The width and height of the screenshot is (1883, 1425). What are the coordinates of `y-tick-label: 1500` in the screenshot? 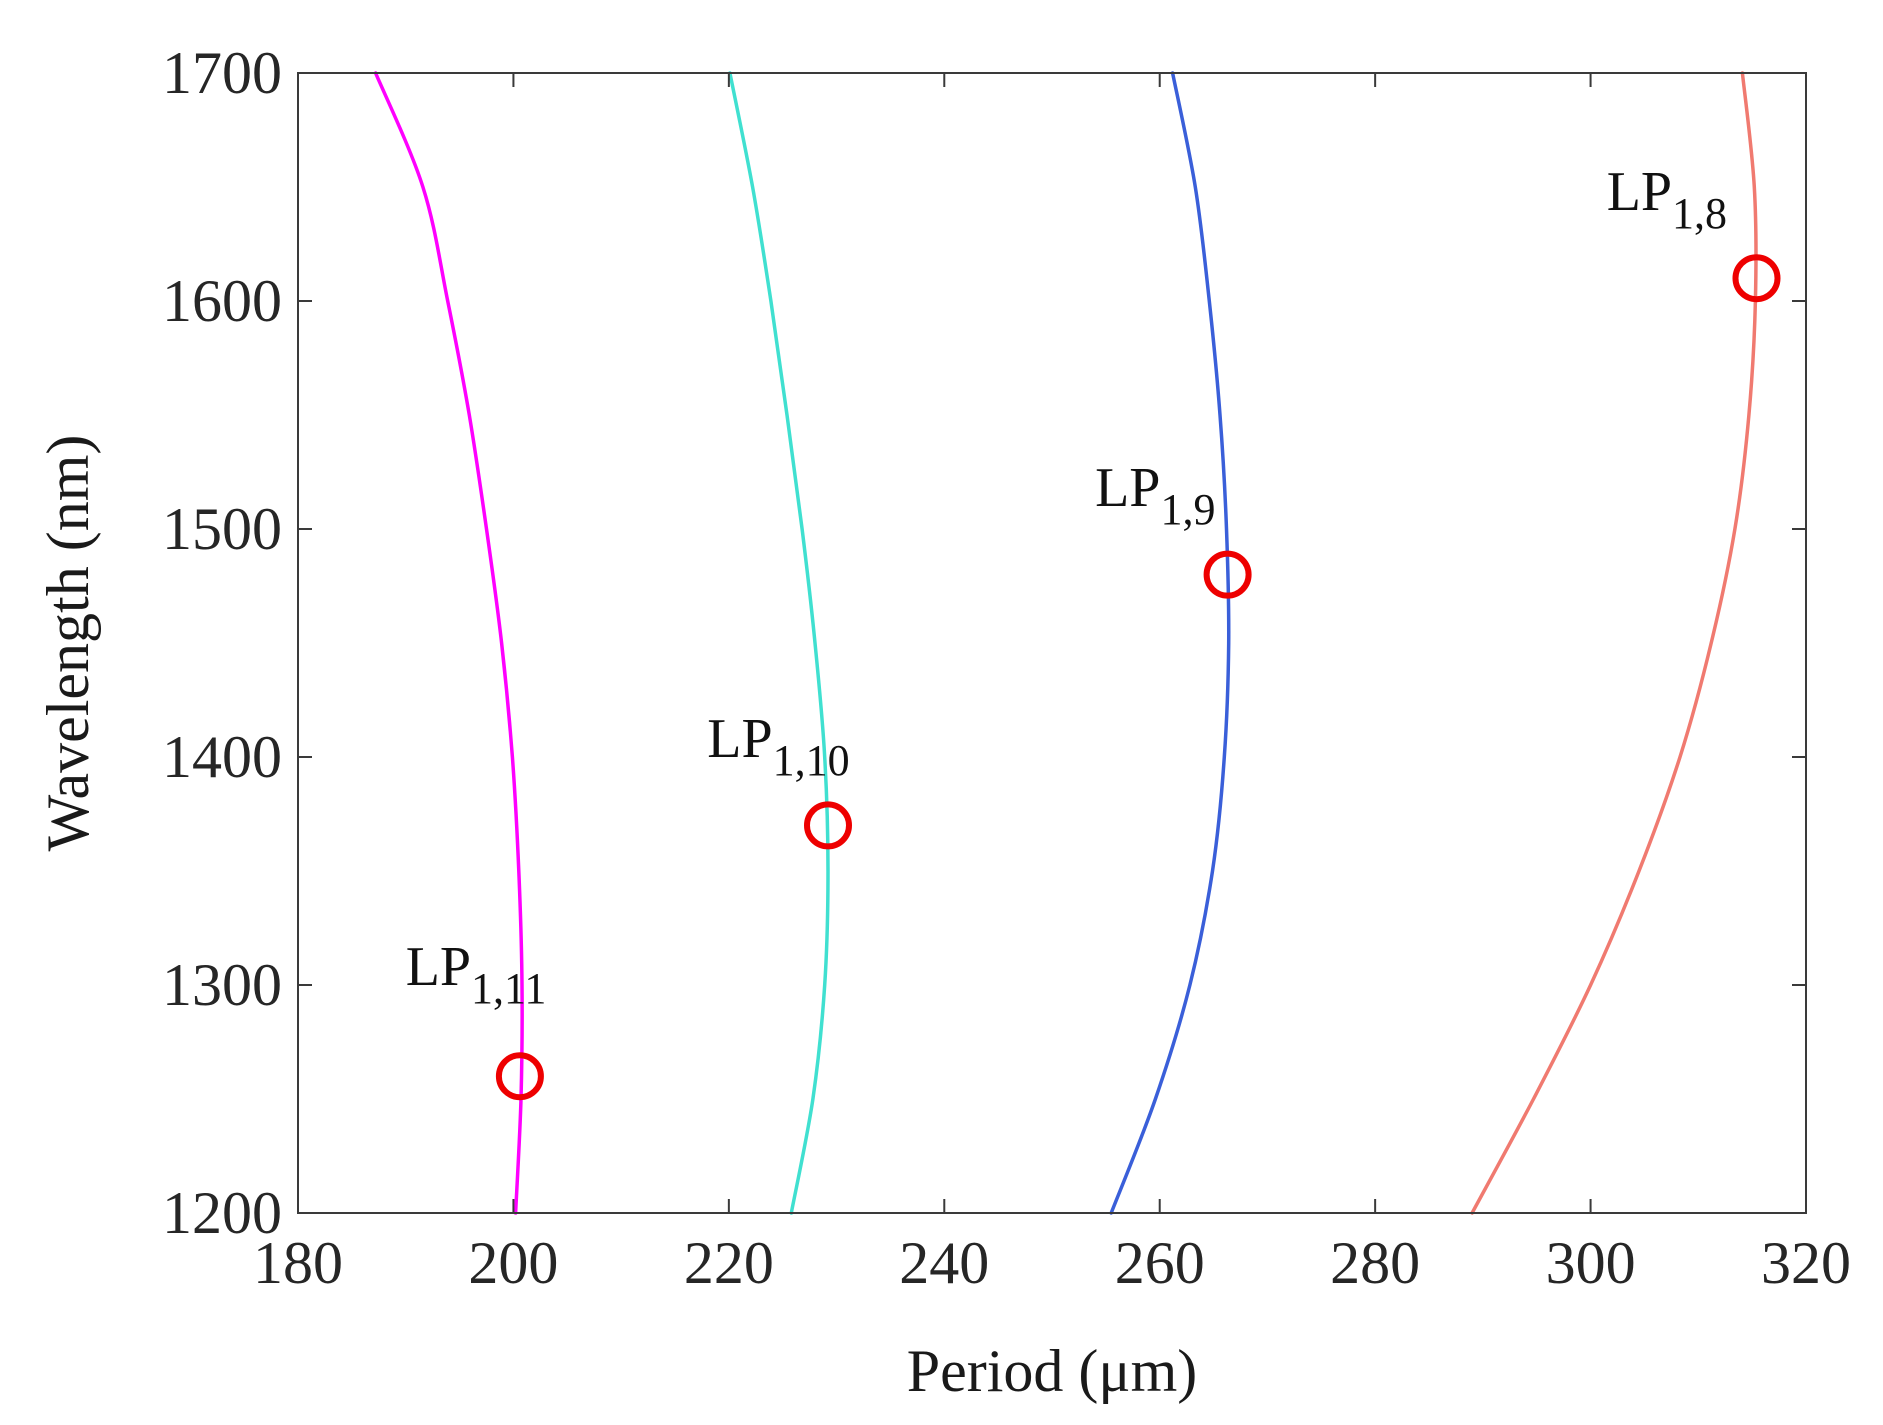 It's located at (222, 529).